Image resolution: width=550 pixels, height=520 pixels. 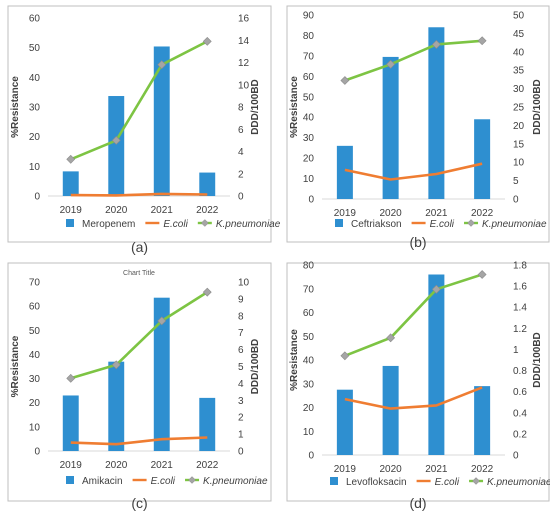 I want to click on chart-title: Chart Title, so click(x=139, y=273).